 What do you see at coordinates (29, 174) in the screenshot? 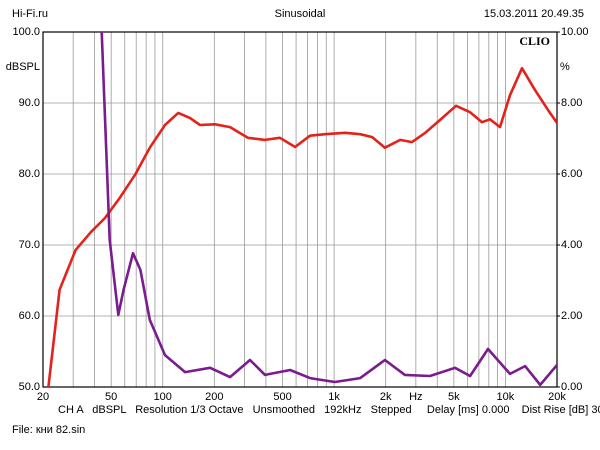
I see `y-tick-label: 80.0` at bounding box center [29, 174].